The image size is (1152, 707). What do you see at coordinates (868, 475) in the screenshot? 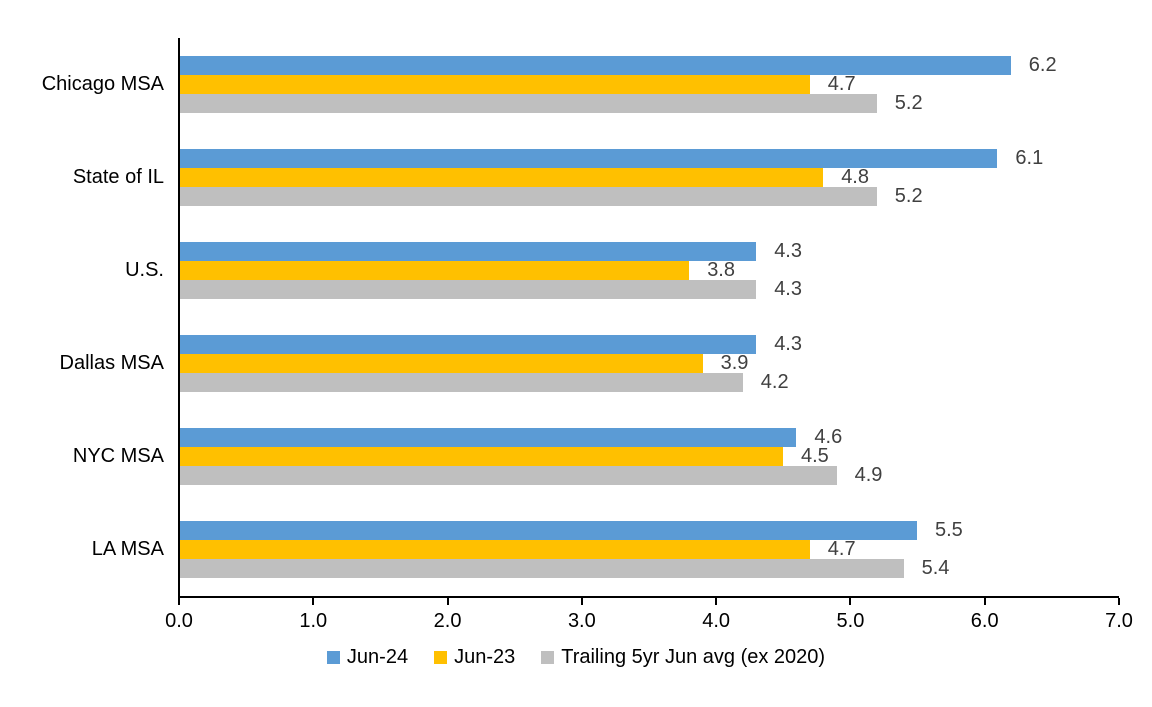
I see `bar-value-label: 4.9` at bounding box center [868, 475].